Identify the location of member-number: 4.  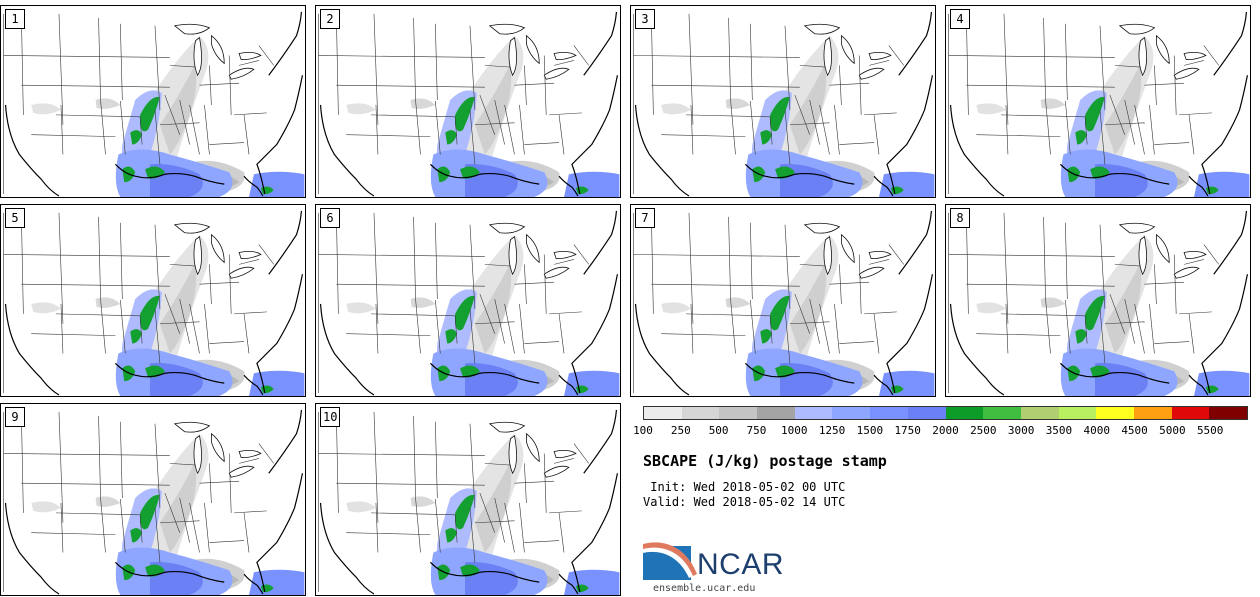
(960, 19).